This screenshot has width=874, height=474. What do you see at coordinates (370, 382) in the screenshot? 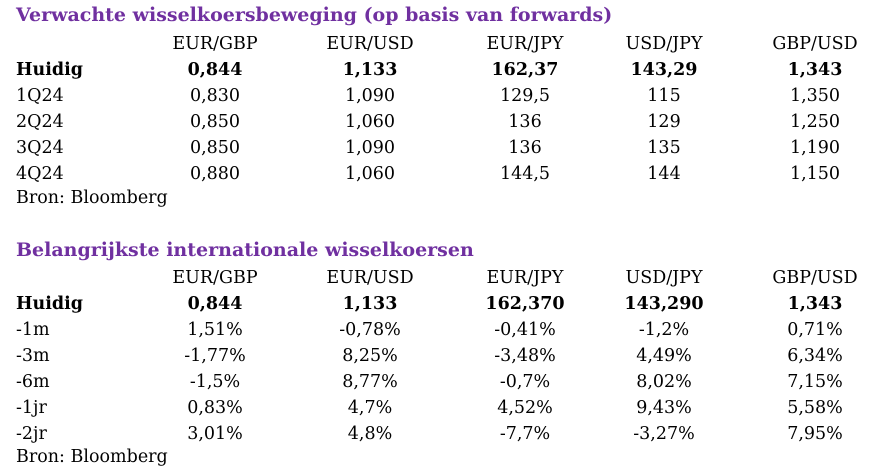
I see `table-cell: 8,77%` at bounding box center [370, 382].